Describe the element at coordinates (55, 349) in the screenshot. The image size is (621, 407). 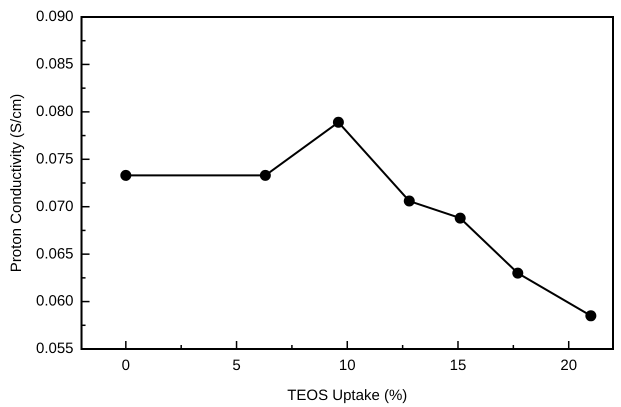
I see `y-tick-label: 0.055` at that location.